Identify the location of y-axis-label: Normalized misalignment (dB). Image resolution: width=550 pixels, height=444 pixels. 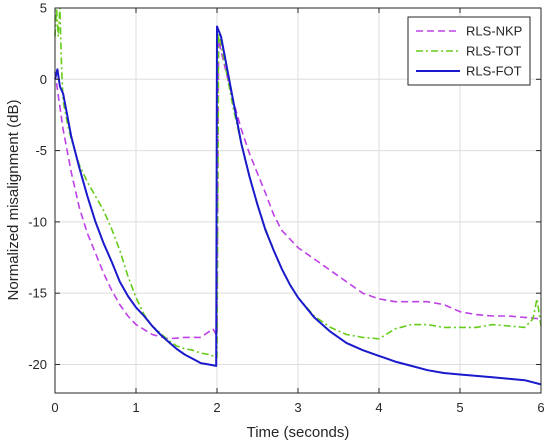
(13, 200).